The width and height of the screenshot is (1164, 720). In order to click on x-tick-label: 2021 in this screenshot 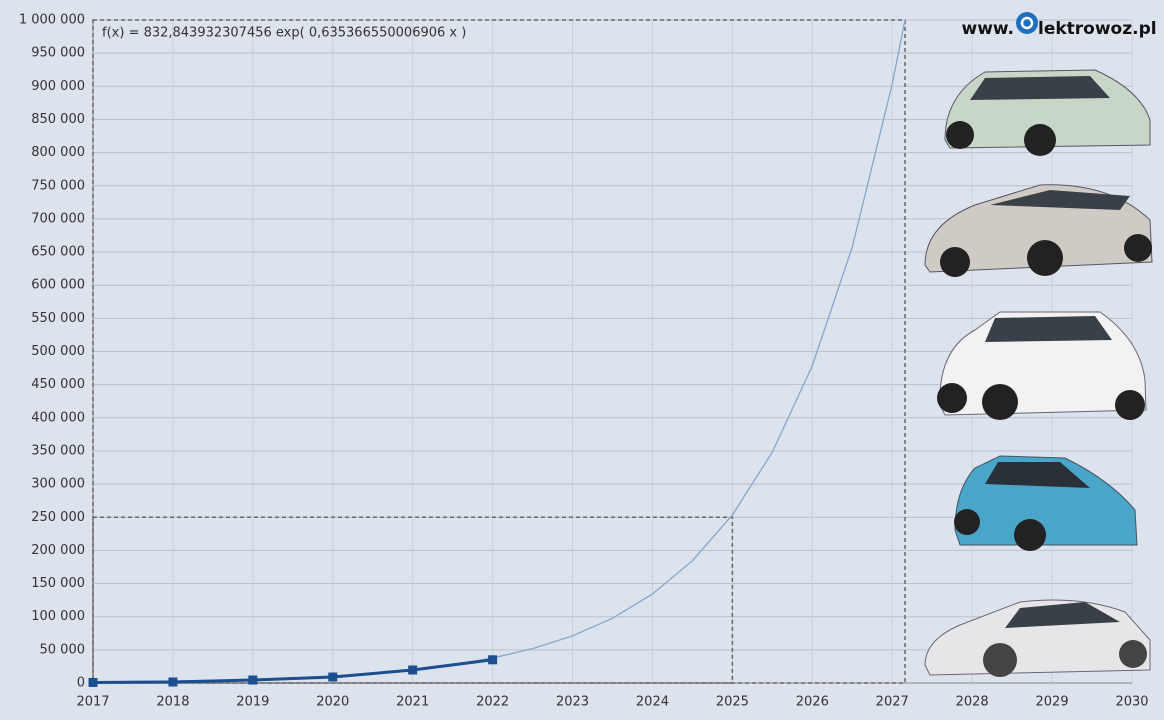, I will do `click(412, 702)`.